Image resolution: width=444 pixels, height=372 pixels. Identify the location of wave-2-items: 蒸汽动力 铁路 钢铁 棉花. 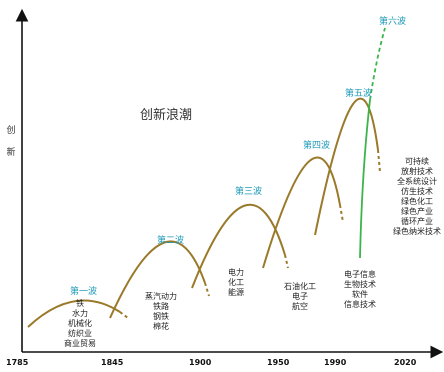
(161, 312).